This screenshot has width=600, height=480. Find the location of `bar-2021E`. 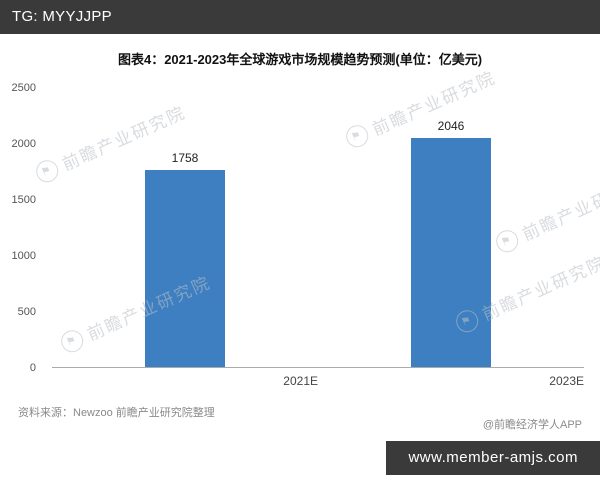

bar-2021E is located at coordinates (185, 268).